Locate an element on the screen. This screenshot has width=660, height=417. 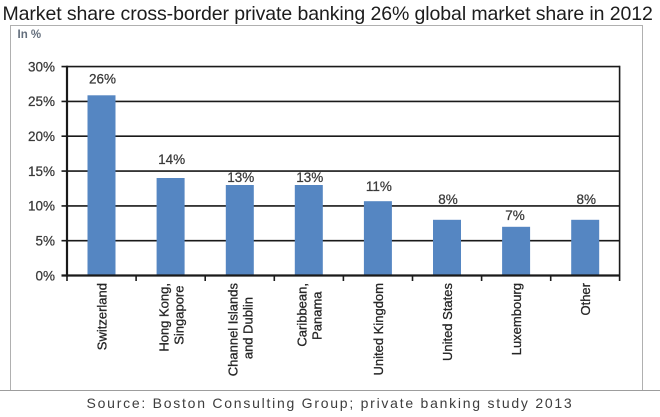
svg-text: 25% is located at coordinates (41, 101).